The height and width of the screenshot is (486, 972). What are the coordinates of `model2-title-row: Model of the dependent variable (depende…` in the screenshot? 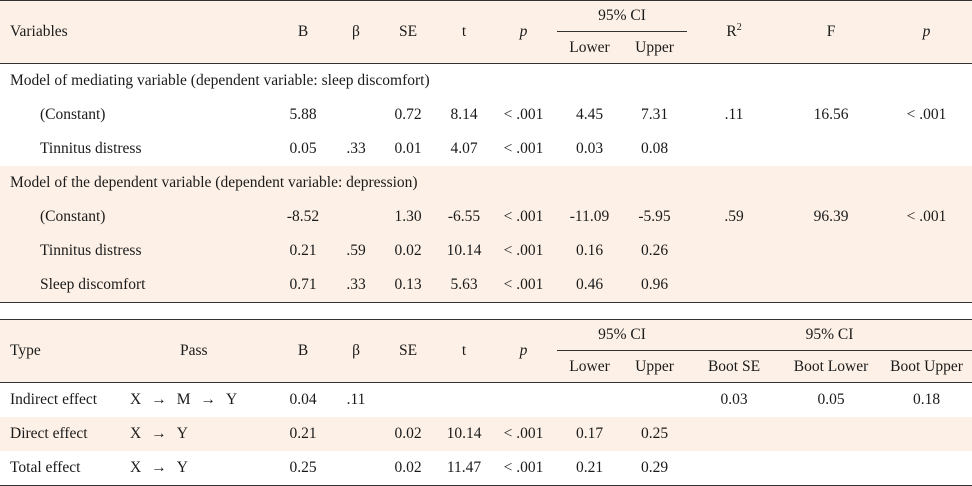 It's located at (486, 183).